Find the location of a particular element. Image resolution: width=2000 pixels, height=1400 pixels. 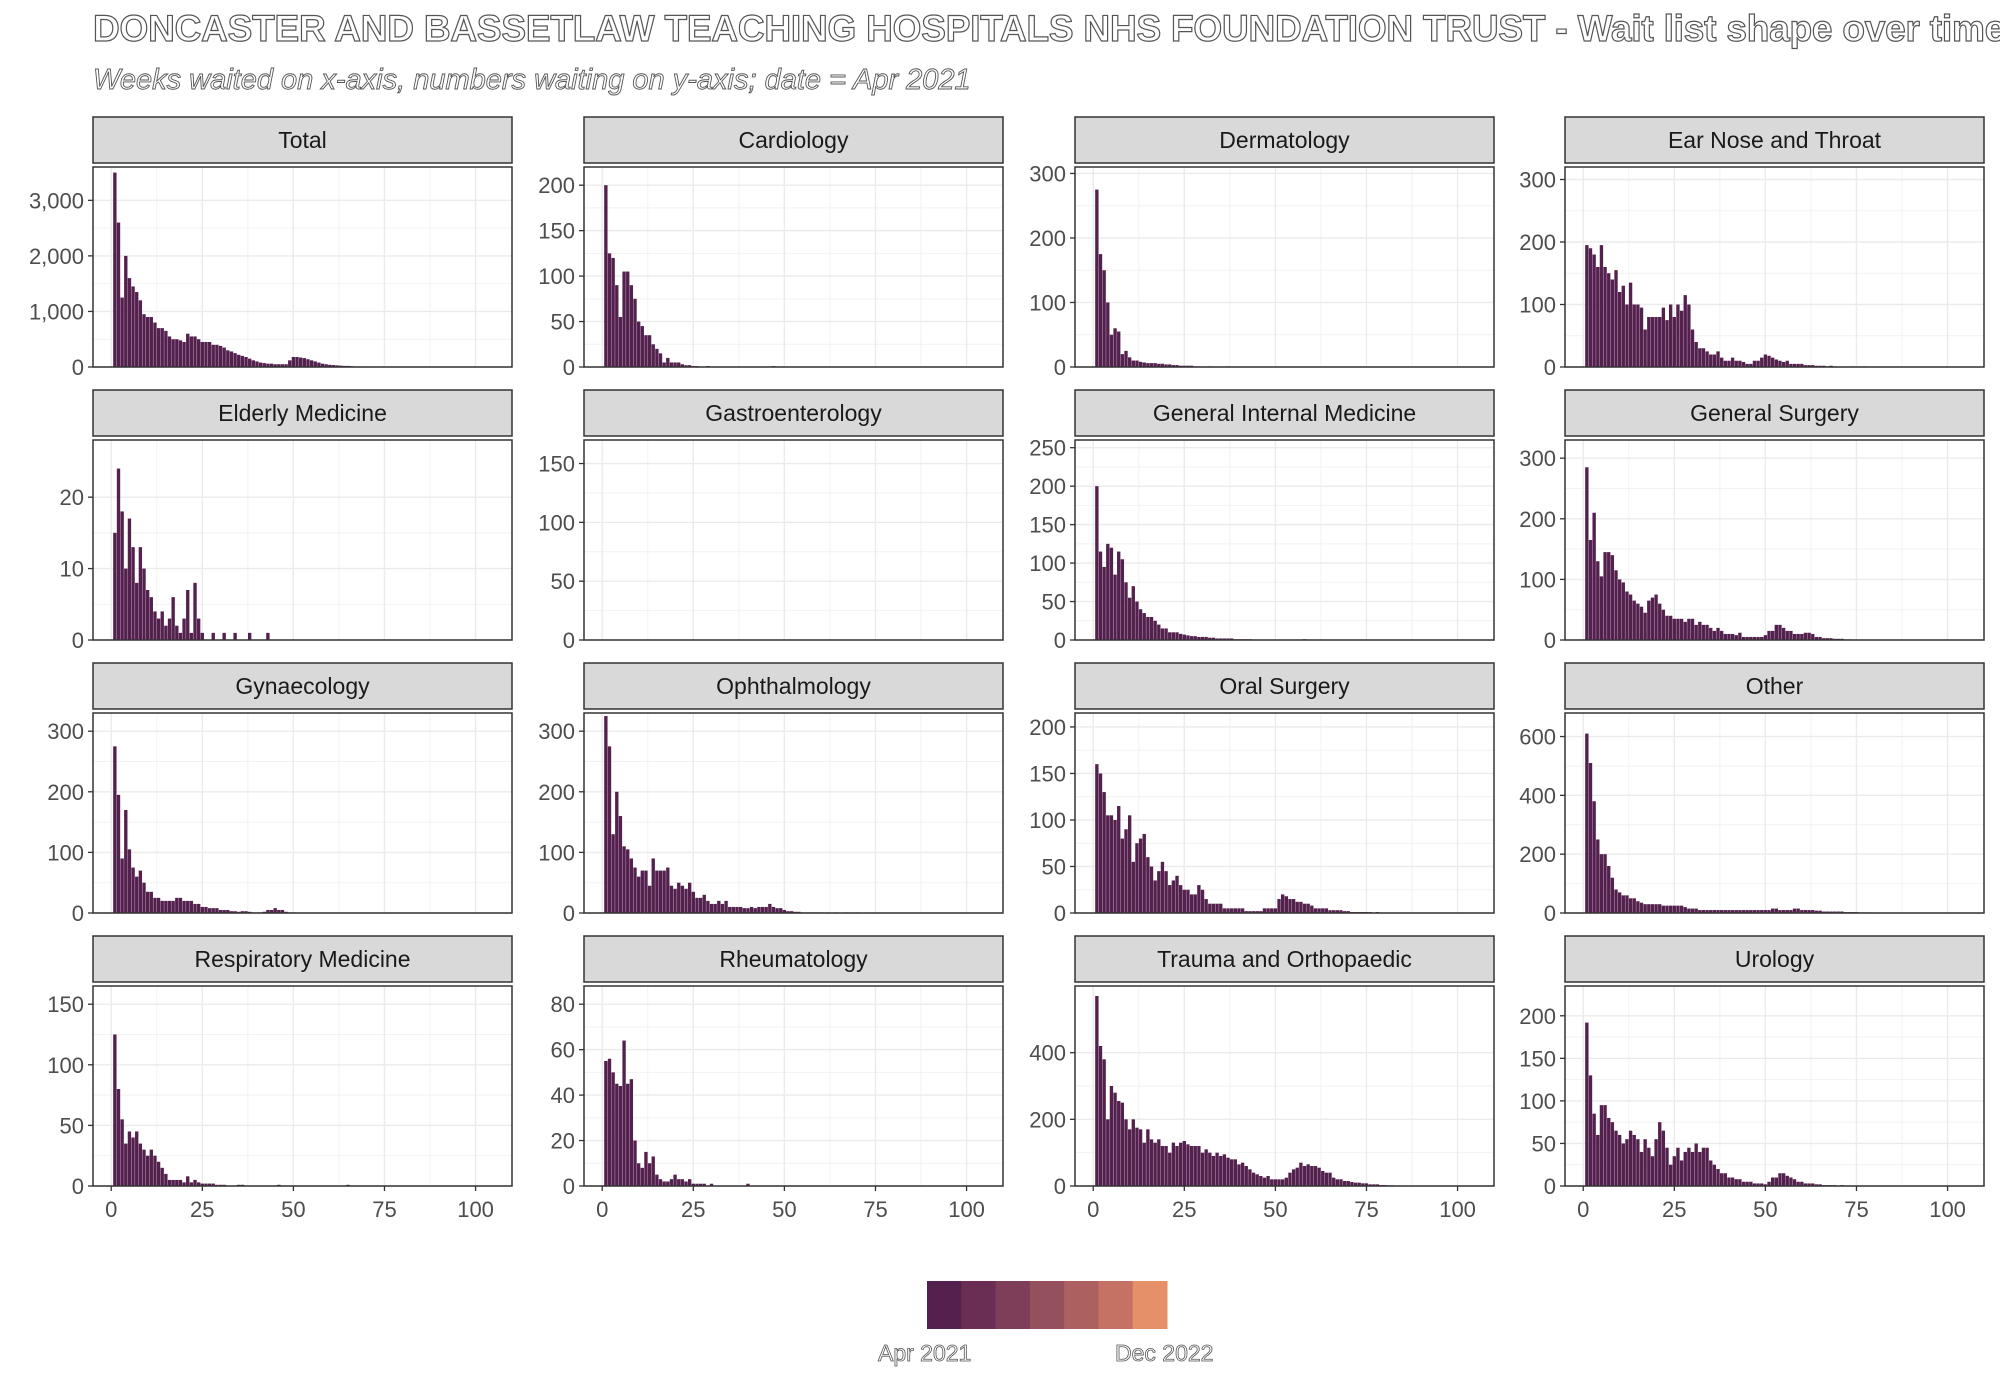

x-tick-label: 0 is located at coordinates (602, 1209).